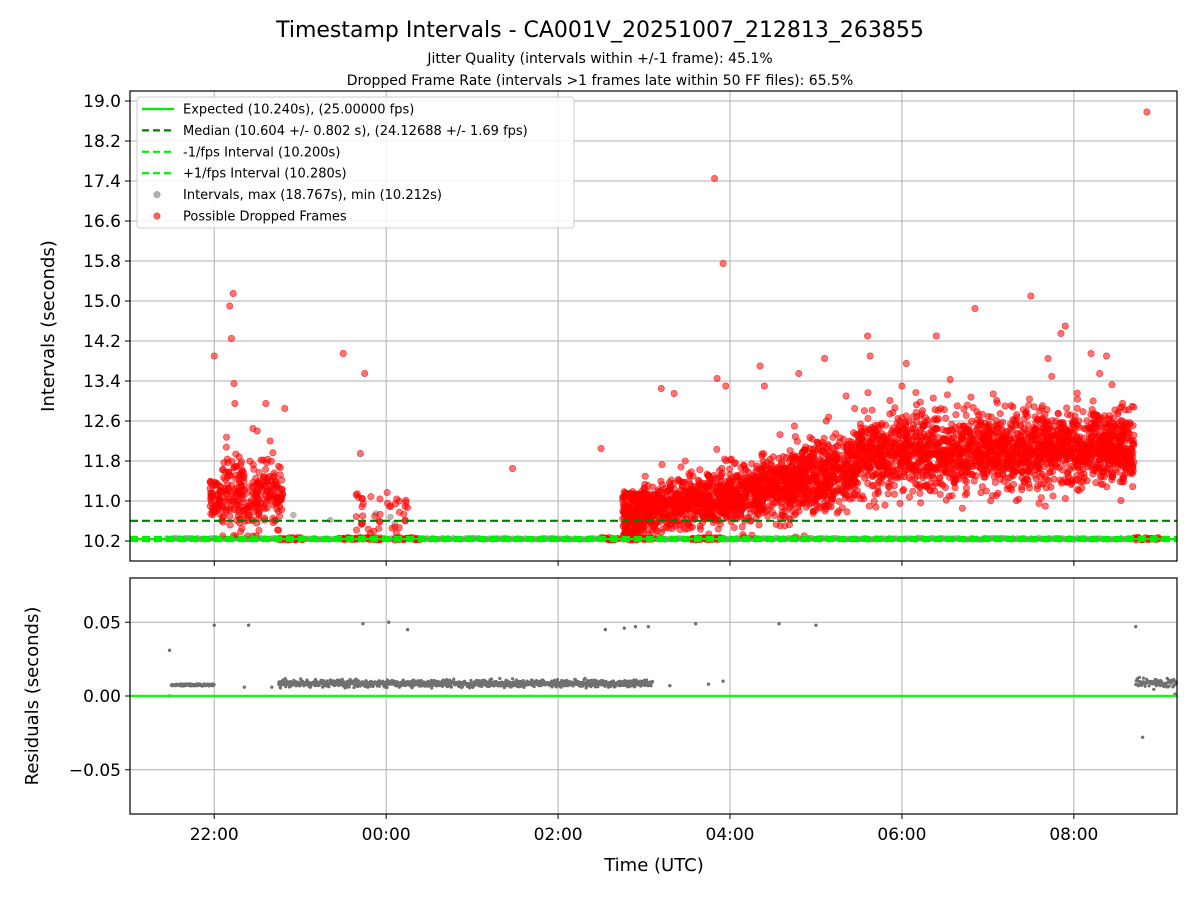 This screenshot has height=900, width=1200. I want to click on legend-marker, so click(157, 195).